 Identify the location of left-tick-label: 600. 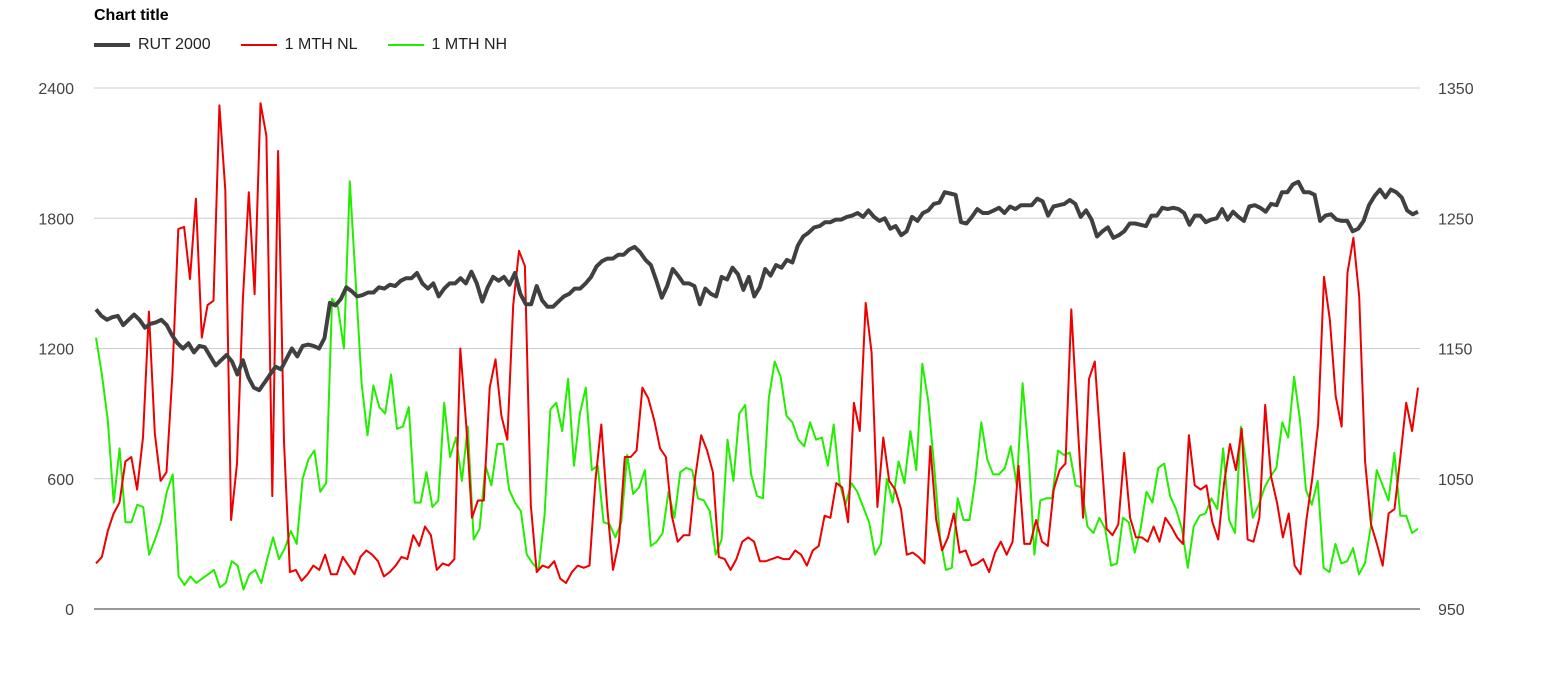
(60, 480).